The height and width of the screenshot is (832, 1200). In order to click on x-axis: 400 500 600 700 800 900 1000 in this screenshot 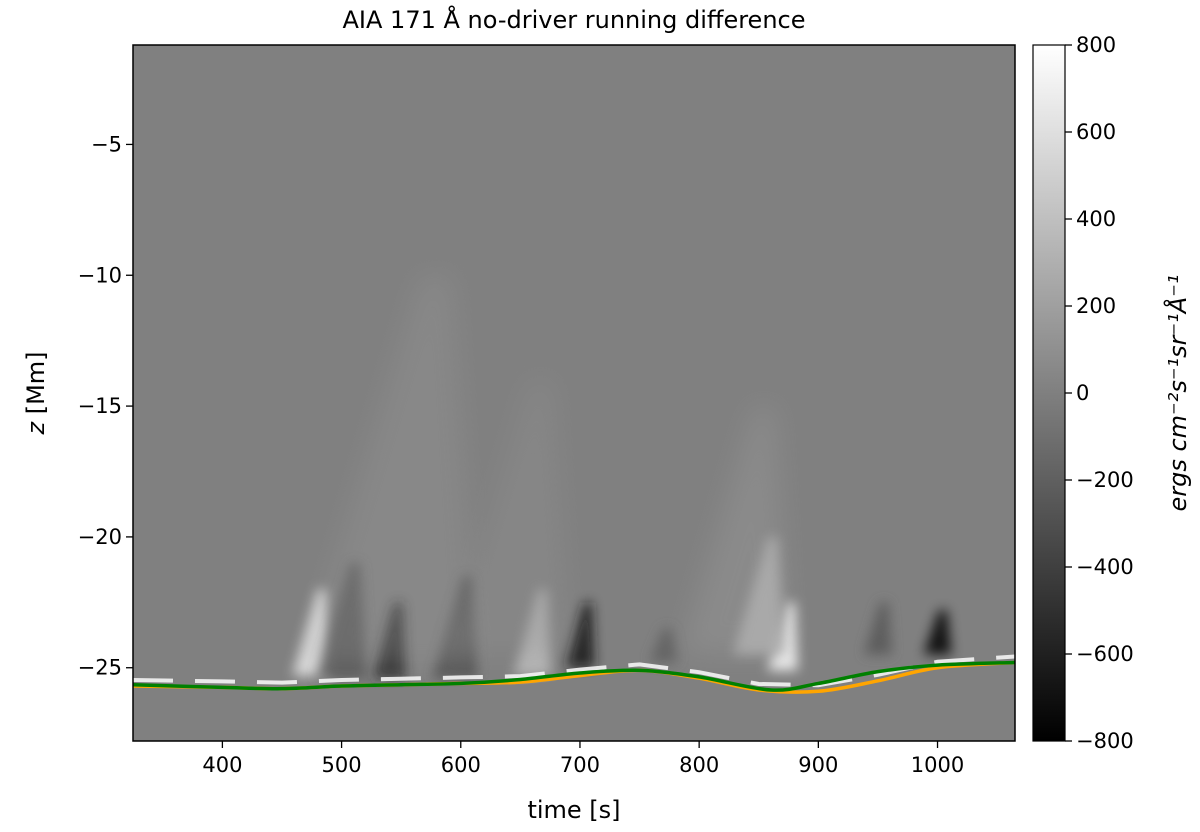, I will do `click(583, 759)`.